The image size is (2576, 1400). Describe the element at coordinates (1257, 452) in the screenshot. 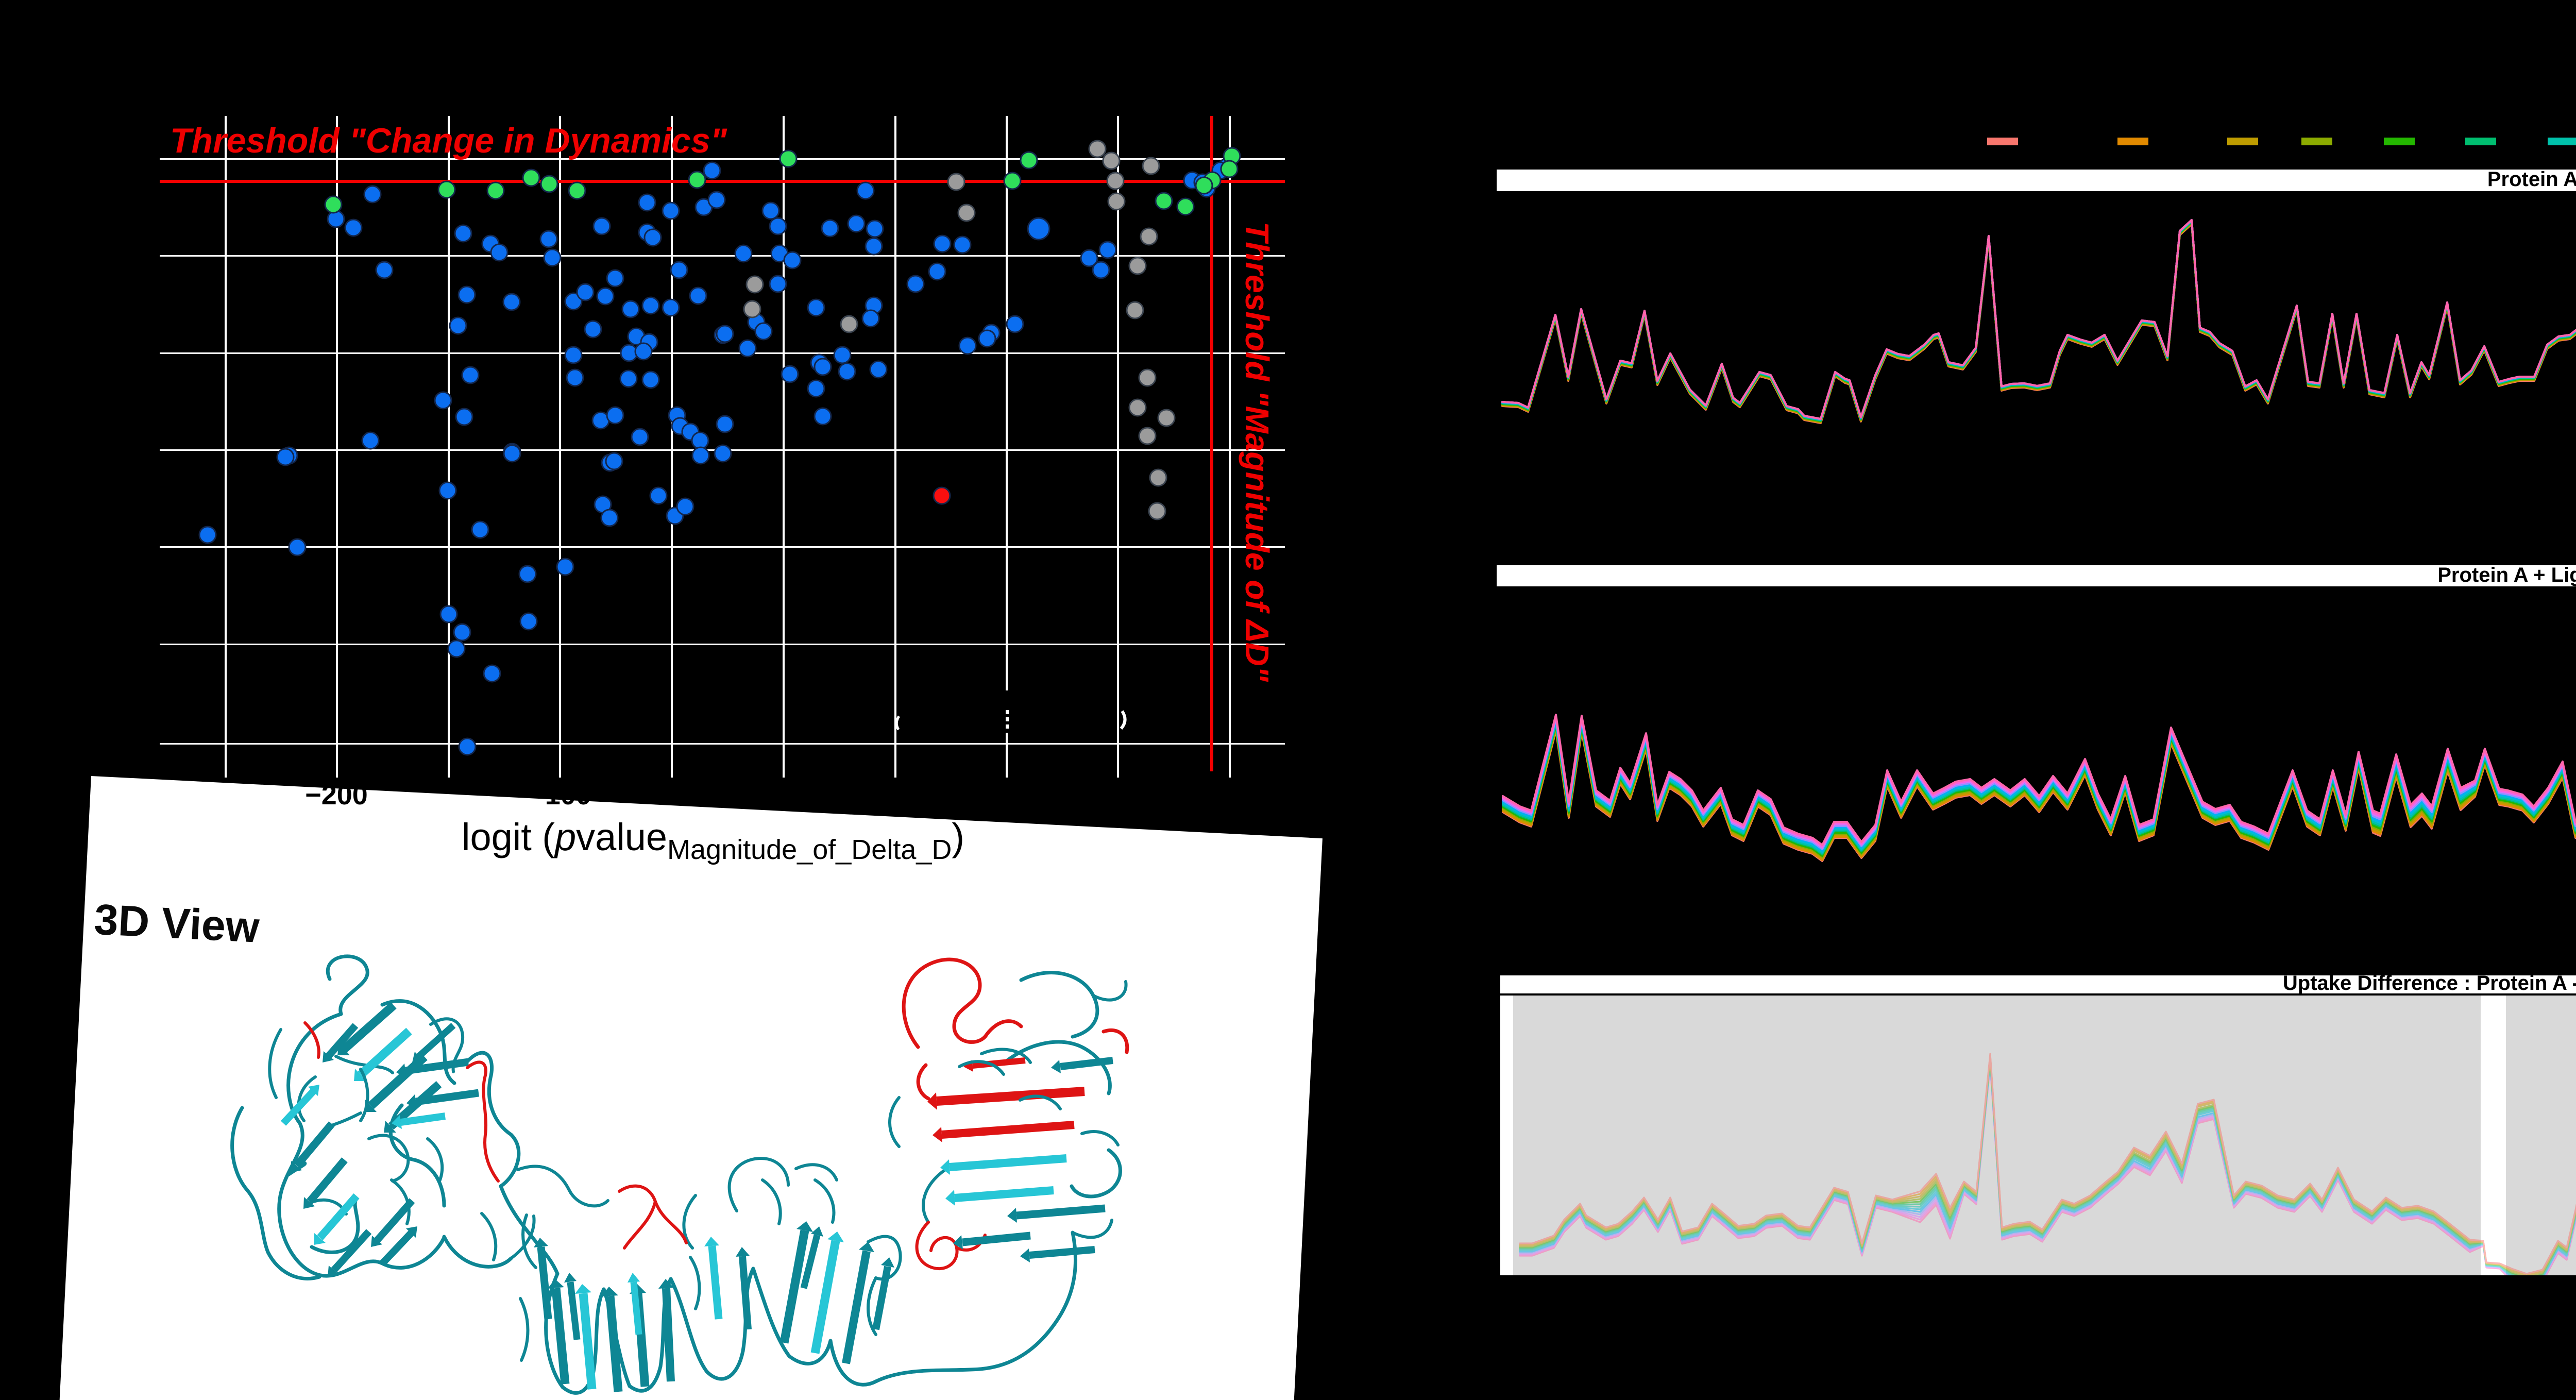

I see `svg-text: Threshold "Magnitude of ΔD"` at that location.